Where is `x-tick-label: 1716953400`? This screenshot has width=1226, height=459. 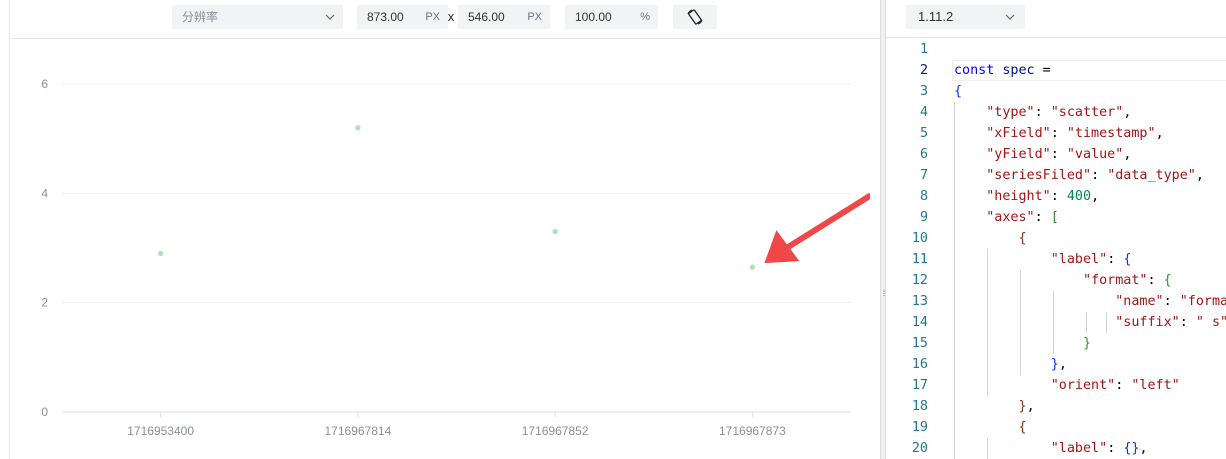
x-tick-label: 1716953400 is located at coordinates (160, 431).